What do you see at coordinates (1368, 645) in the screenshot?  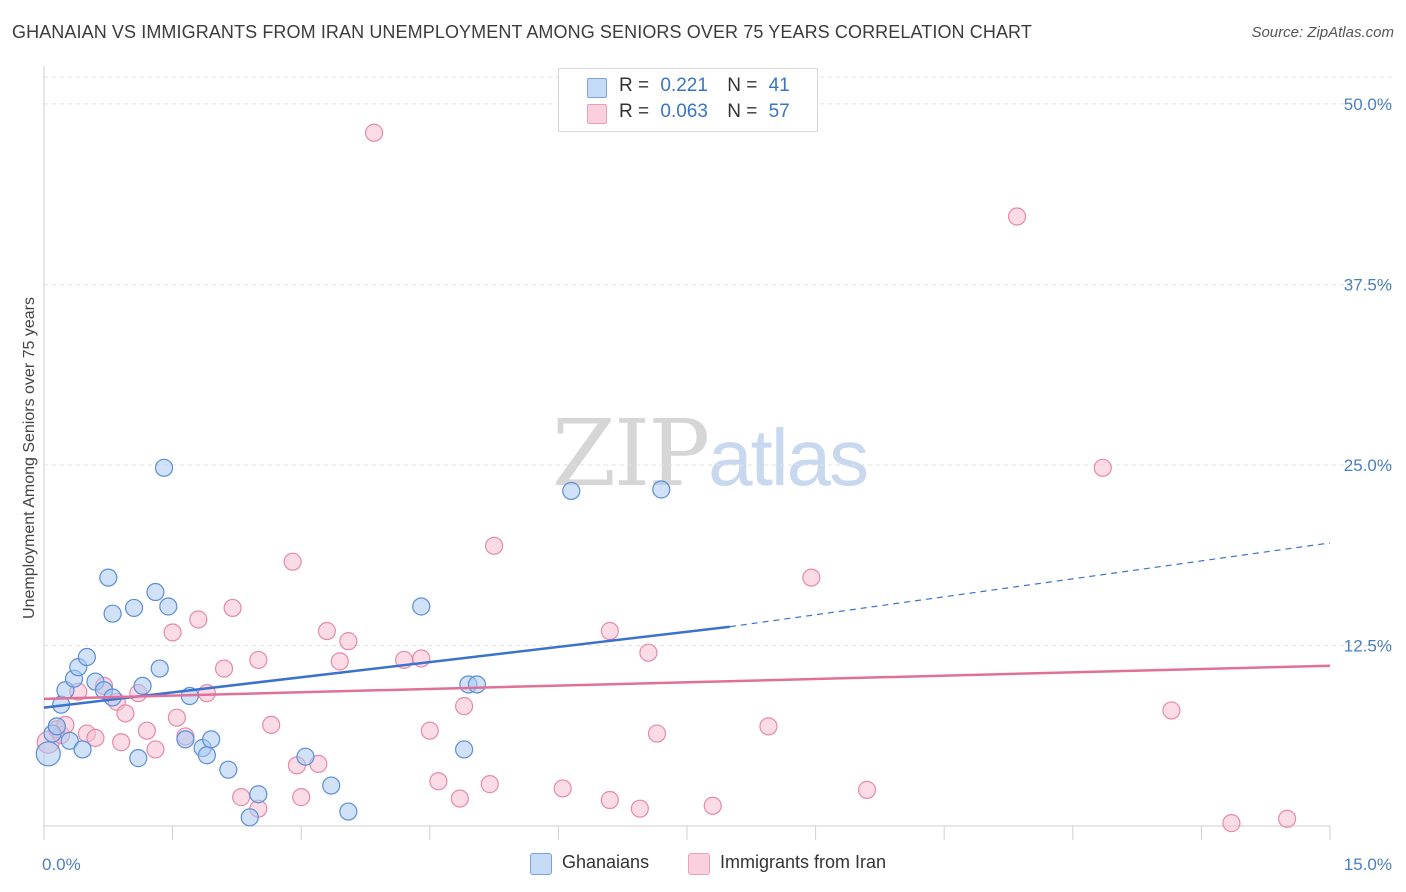 I see `y-tick-label: 12.5%` at bounding box center [1368, 645].